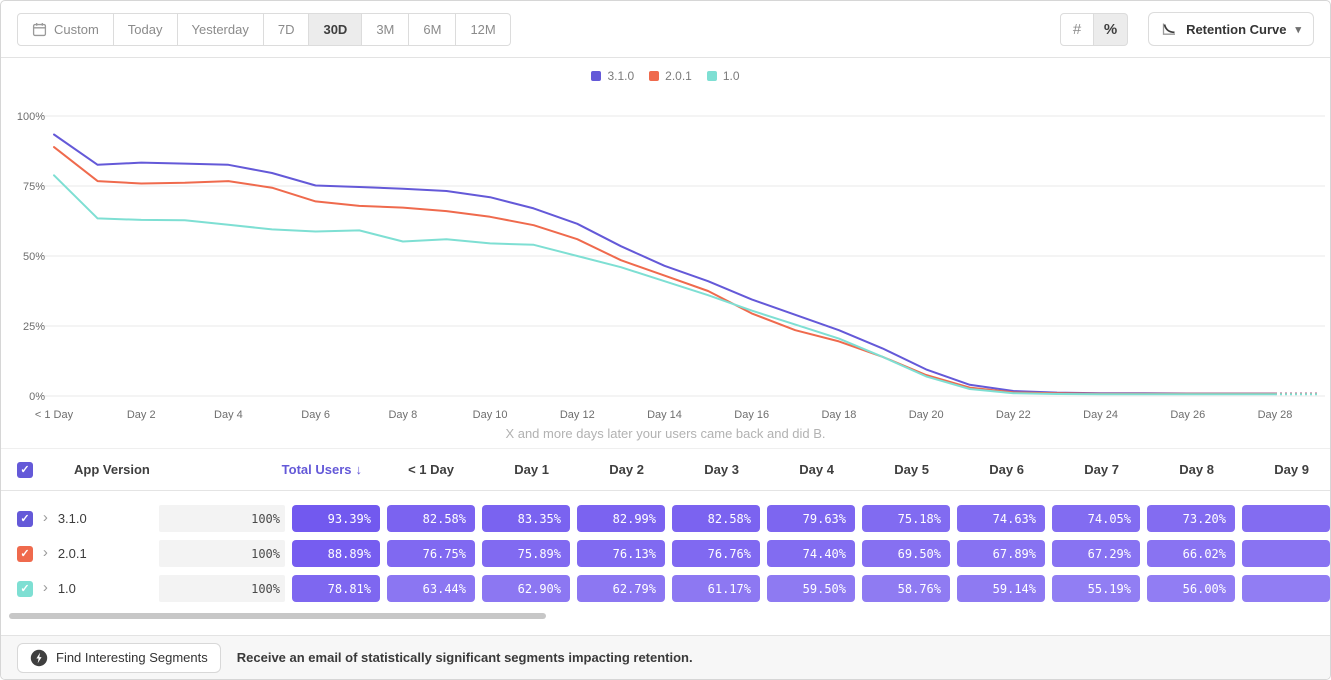 The width and height of the screenshot is (1331, 680). Describe the element at coordinates (906, 518) in the screenshot. I see `retention-cell-day-6: 75.18%` at that location.